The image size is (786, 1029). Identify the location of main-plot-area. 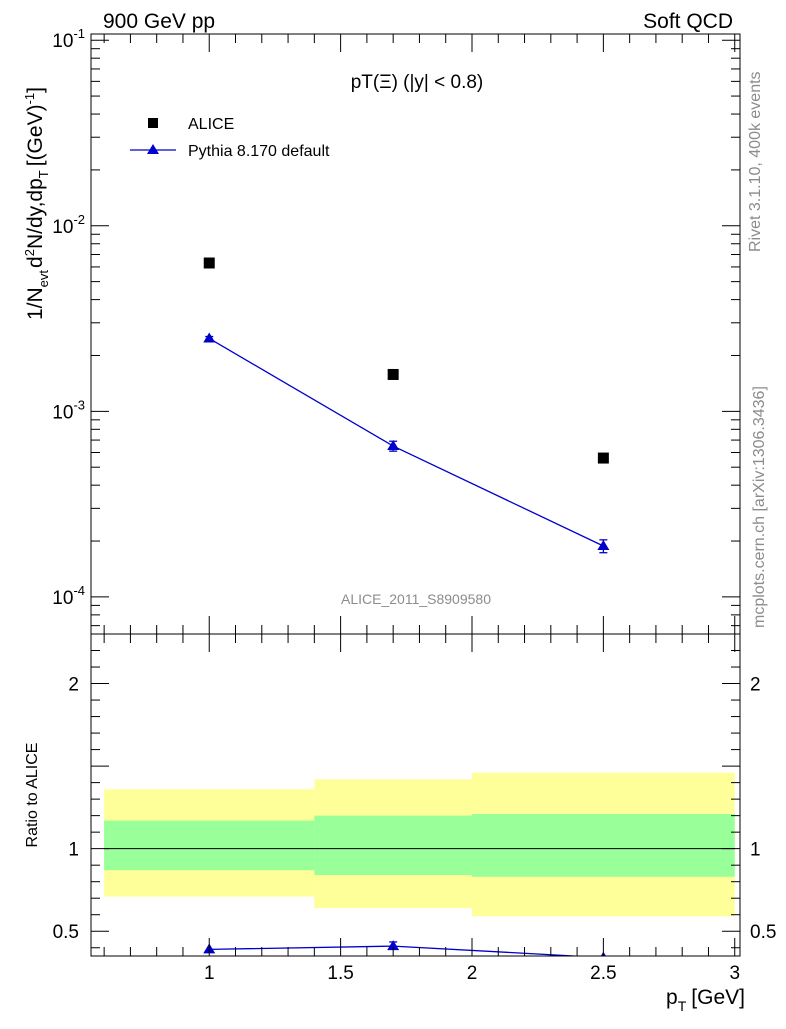
(406, 405).